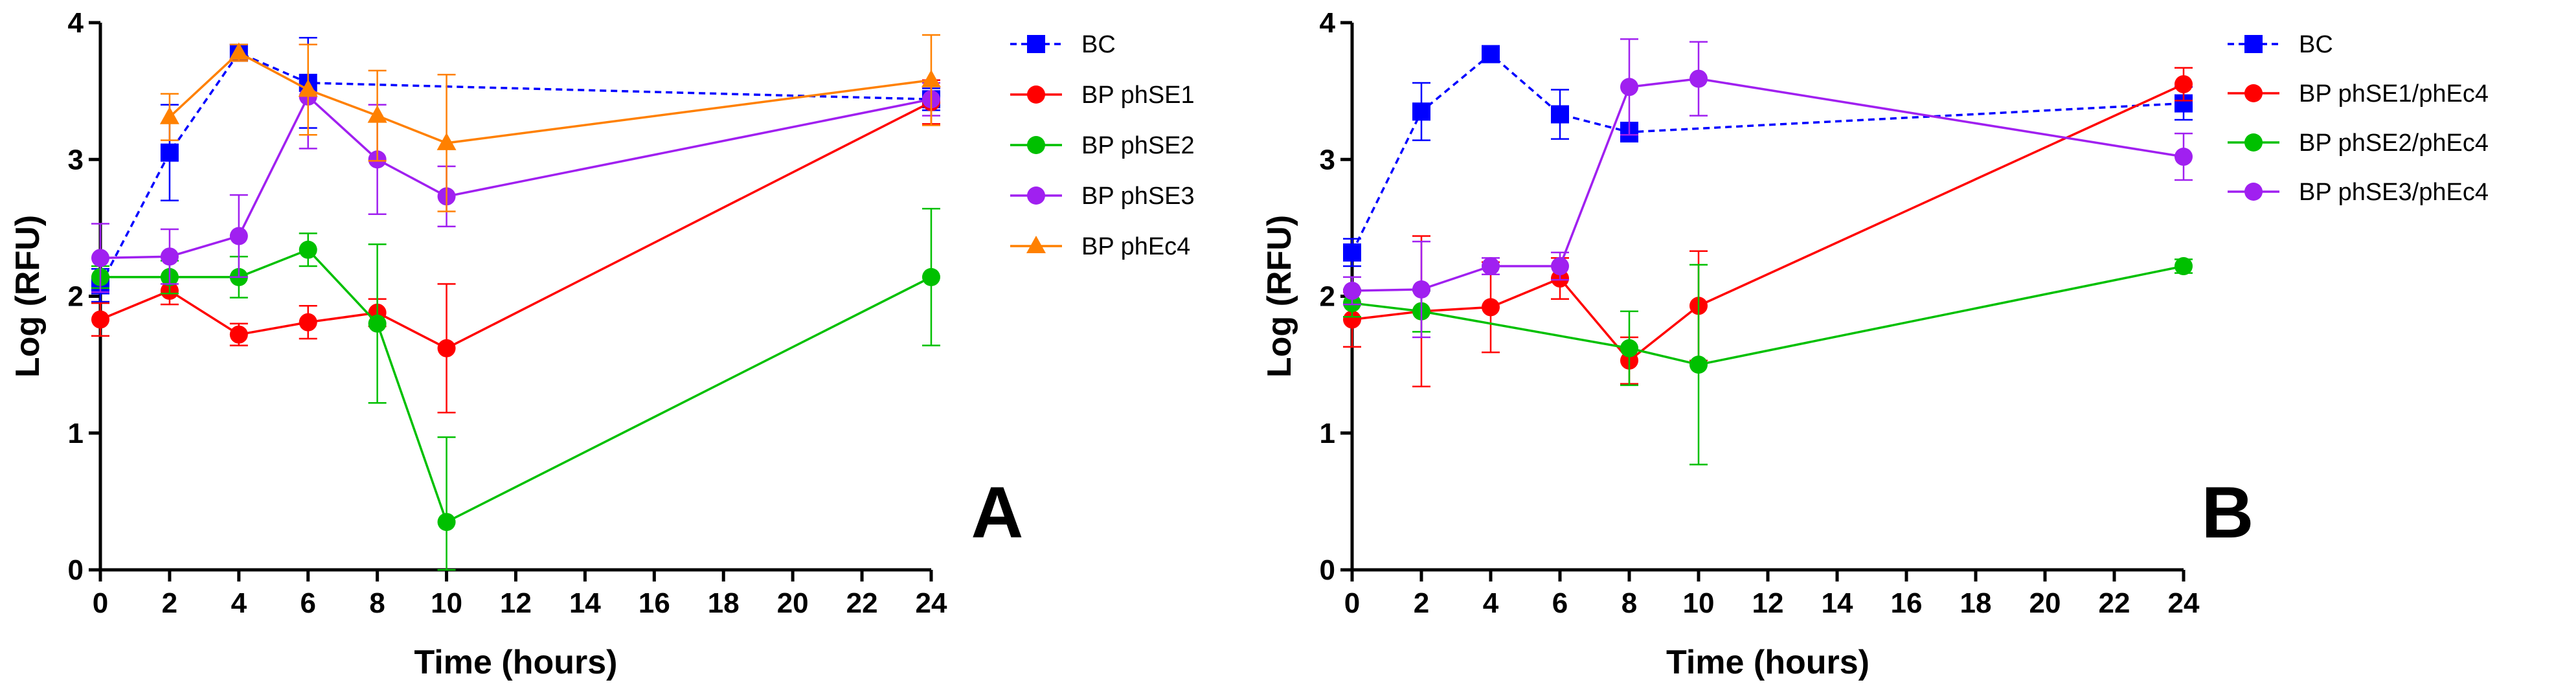 The width and height of the screenshot is (2576, 700). What do you see at coordinates (2394, 94) in the screenshot?
I see `legend-label: BP phSE1/phEc4` at bounding box center [2394, 94].